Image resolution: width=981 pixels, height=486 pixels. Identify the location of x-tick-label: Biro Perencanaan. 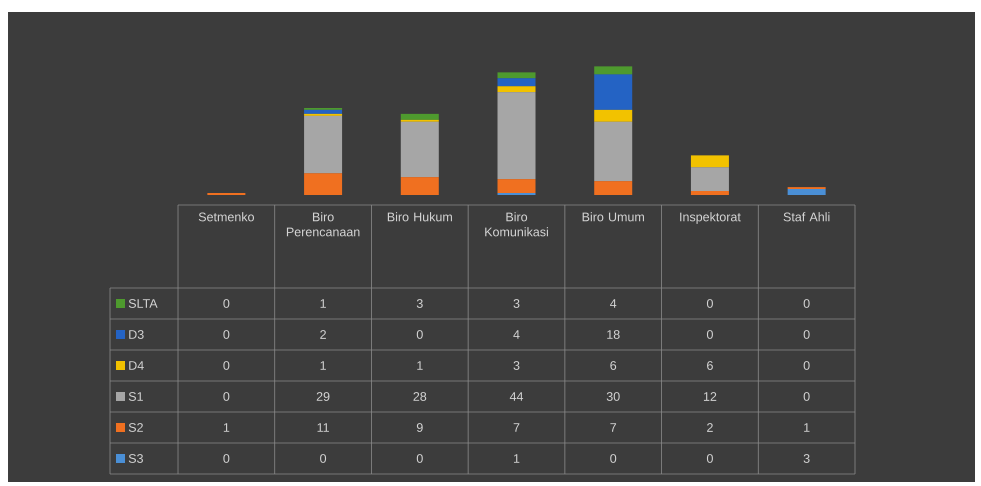
(323, 224).